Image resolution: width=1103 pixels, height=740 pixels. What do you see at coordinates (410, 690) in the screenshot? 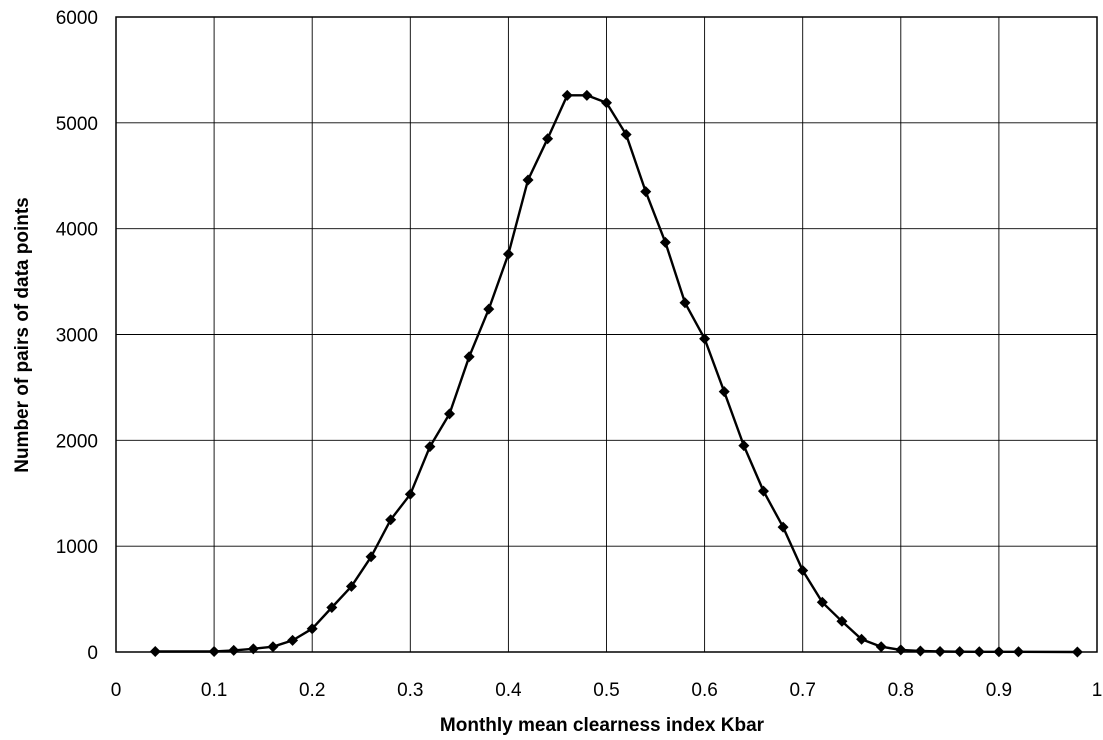
I see `x-tick-label: 0.3` at bounding box center [410, 690].